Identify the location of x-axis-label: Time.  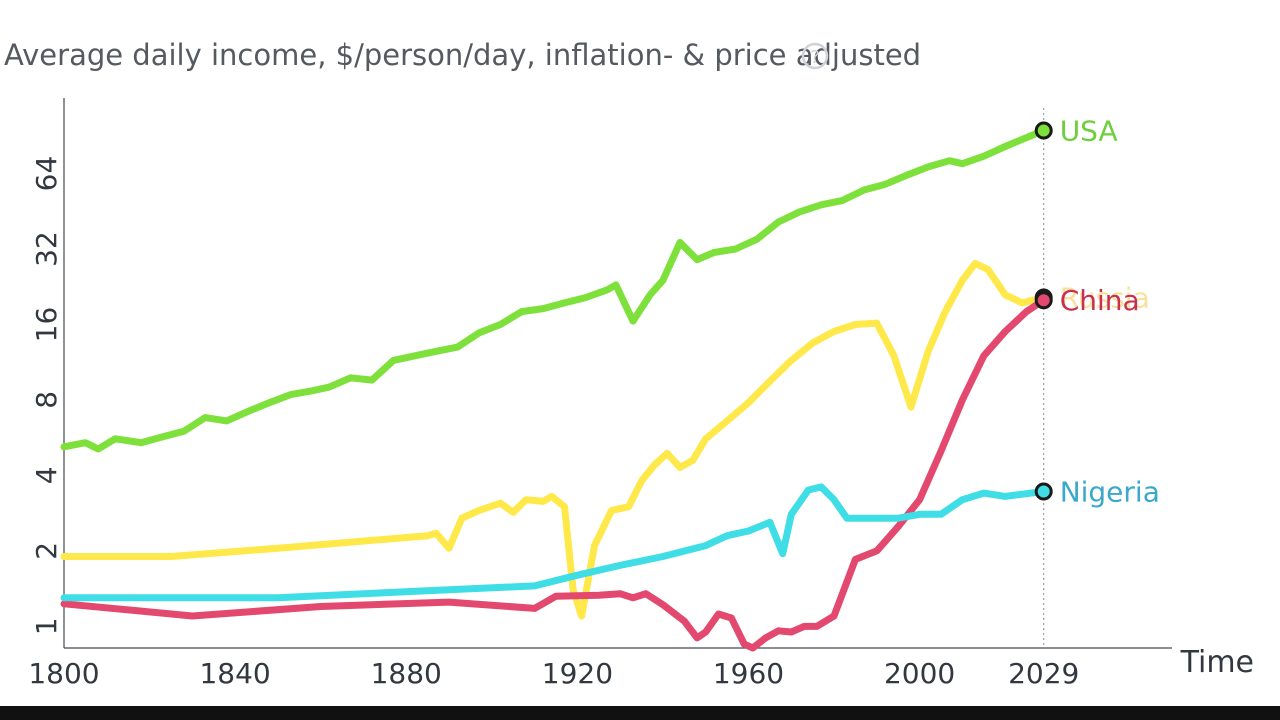
(1217, 662).